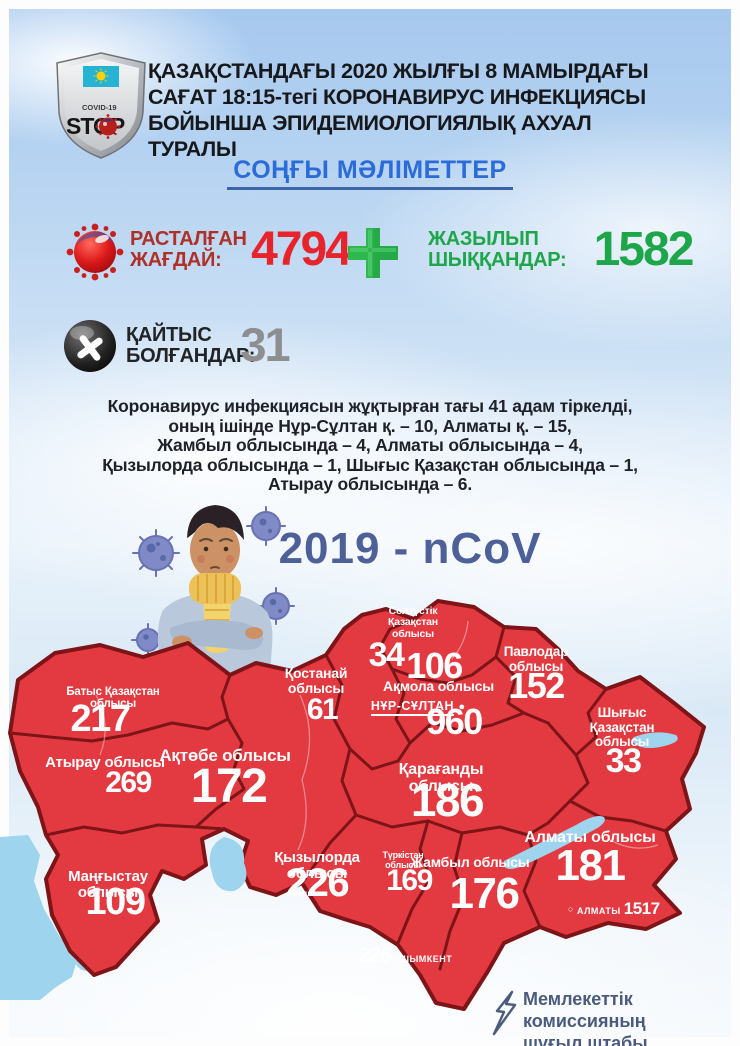 The image size is (740, 1046). Describe the element at coordinates (434, 665) in the screenshot. I see `region-value-akmola: 106` at that location.